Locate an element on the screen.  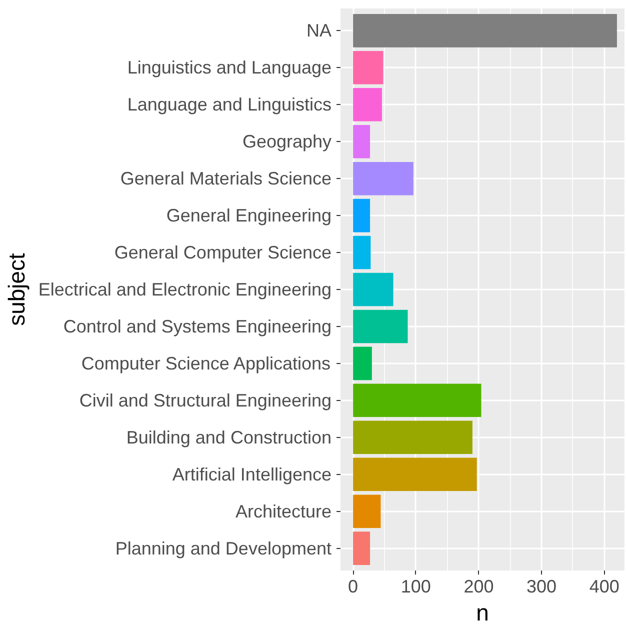
y-tick-label: Building and Construction is located at coordinates (229, 437).